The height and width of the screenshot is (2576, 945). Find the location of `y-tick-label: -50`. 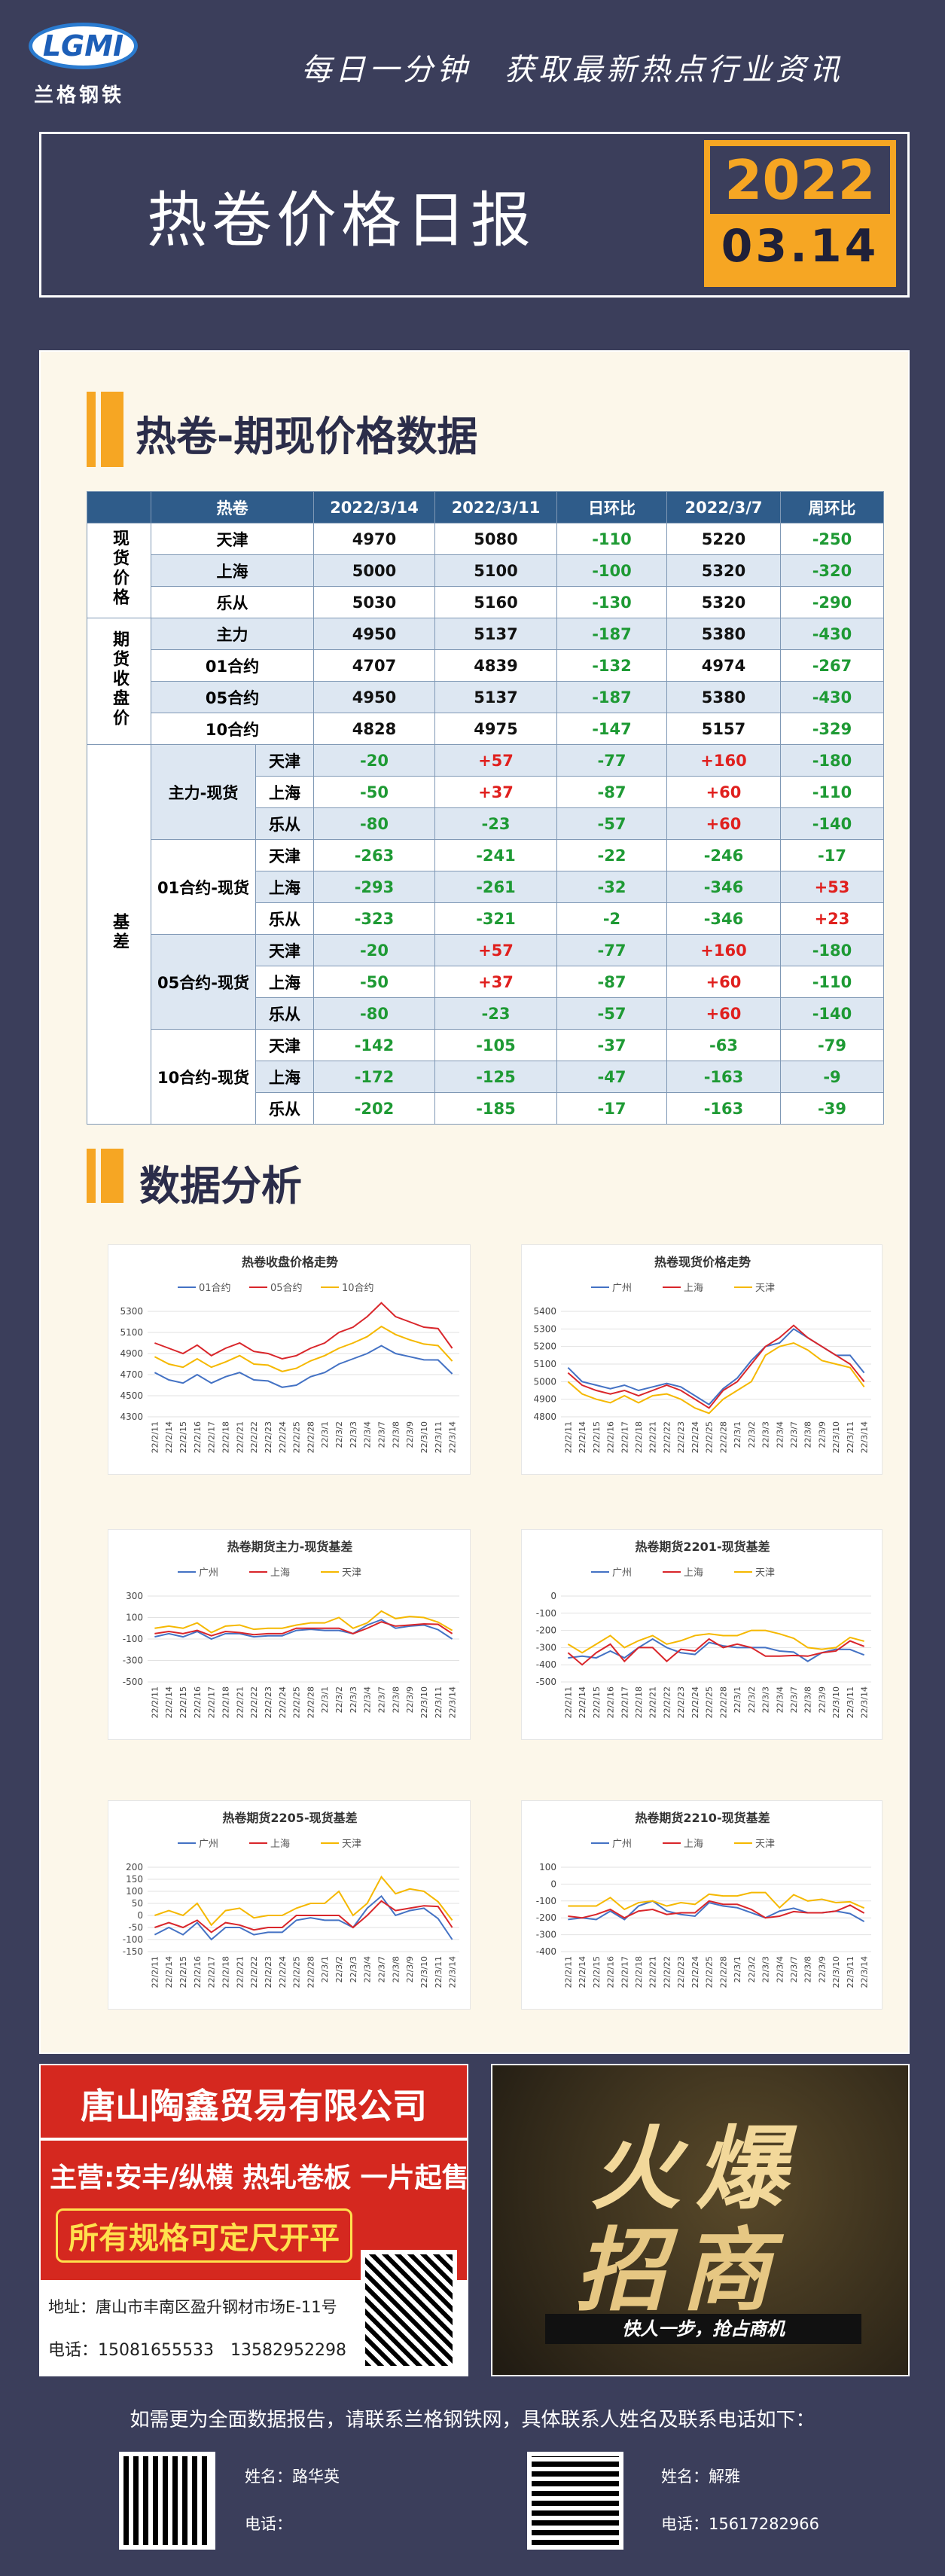

y-tick-label: -50 is located at coordinates (136, 1928).